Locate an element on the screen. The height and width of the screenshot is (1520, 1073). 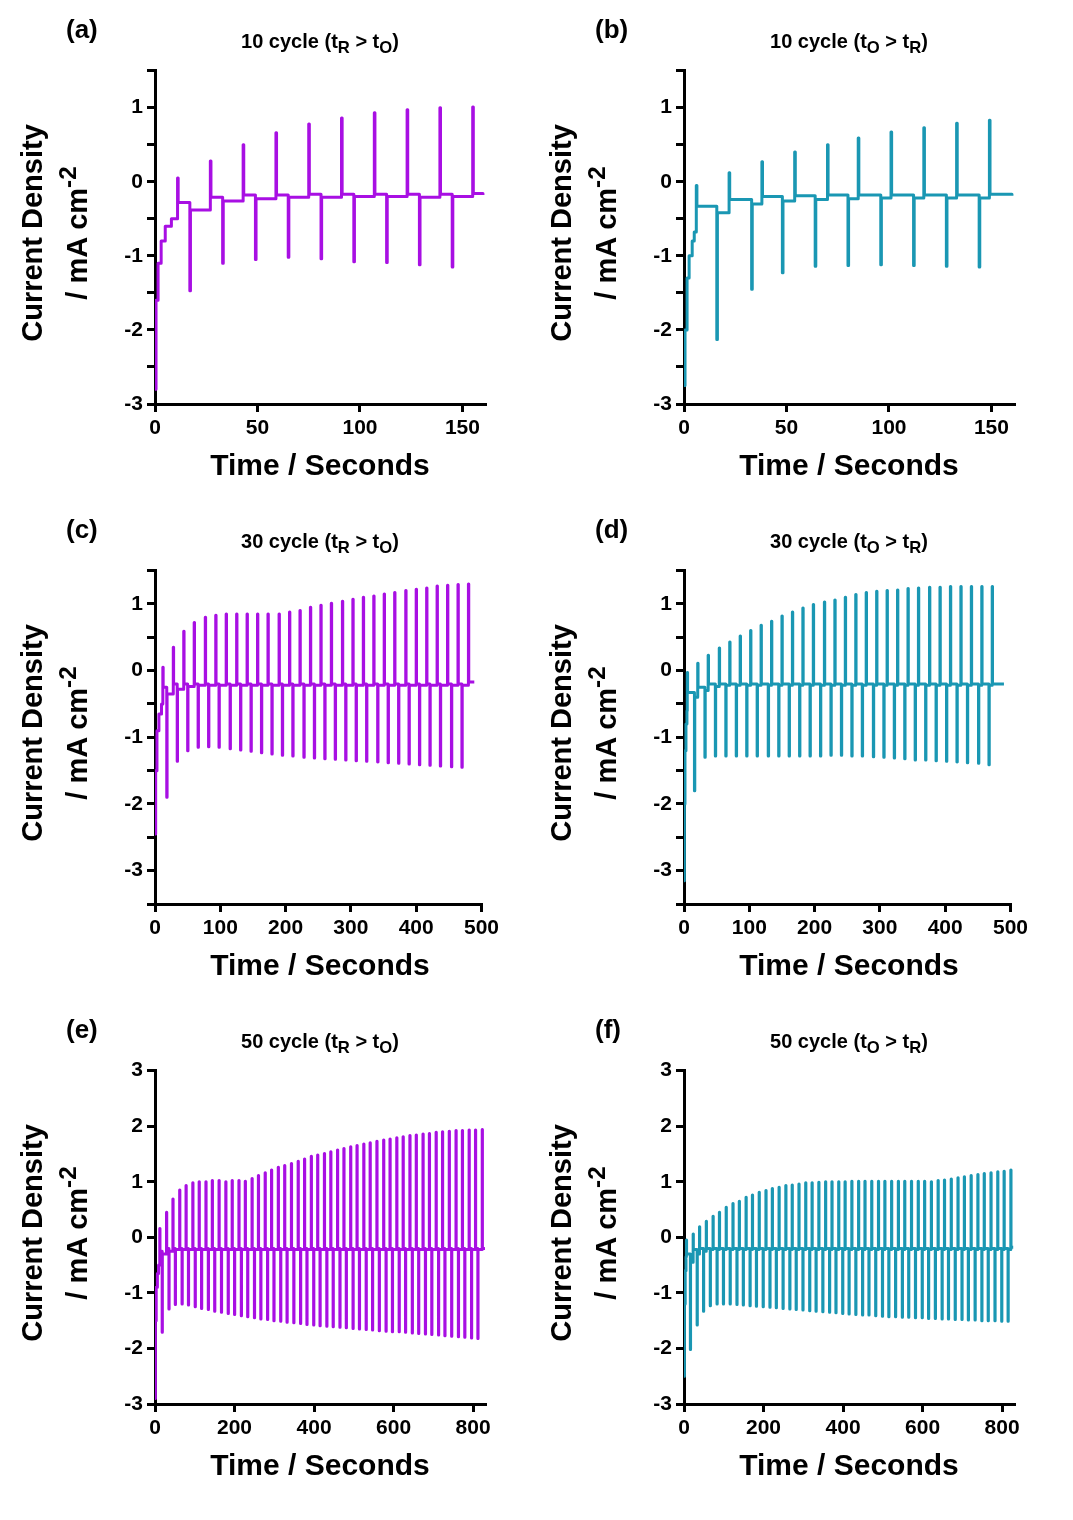
text: (f) is located at coordinates (608, 1029).